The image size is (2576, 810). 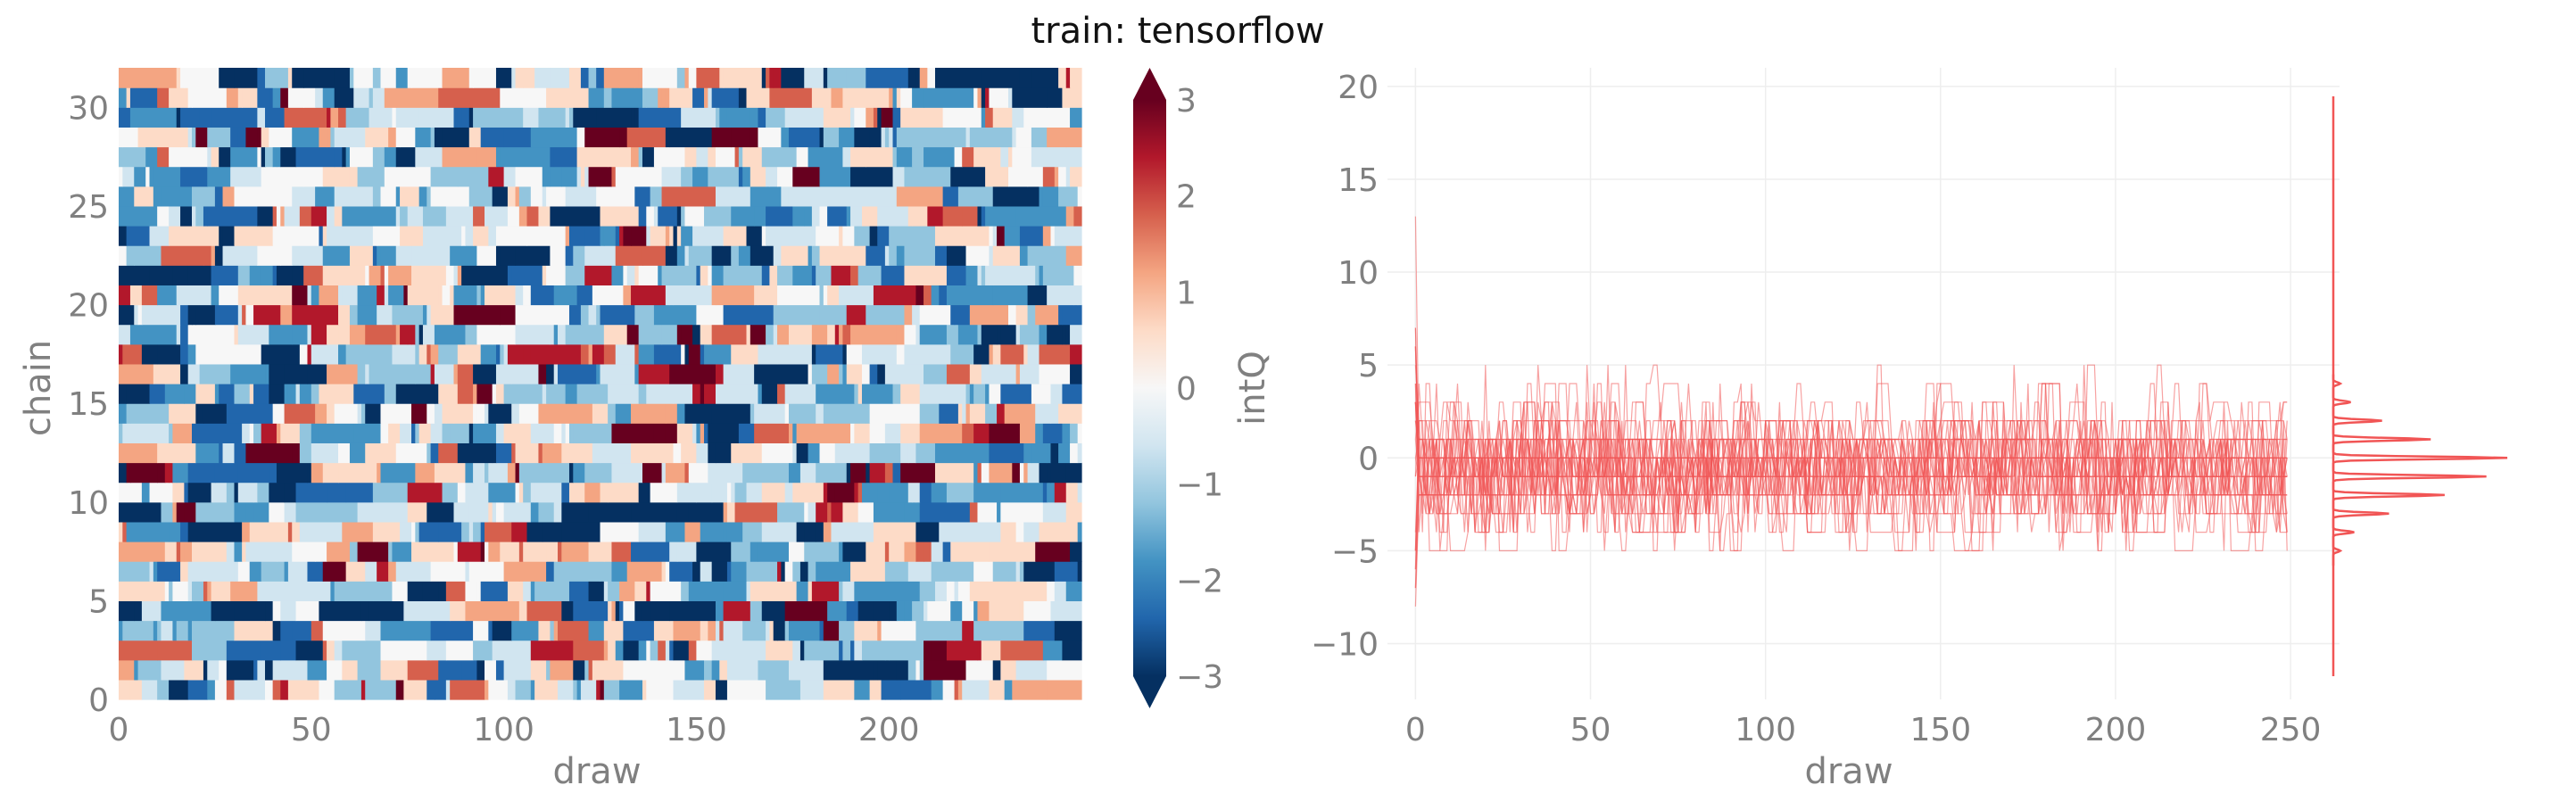 What do you see at coordinates (2291, 730) in the screenshot?
I see `trace-x-tick-label: 250` at bounding box center [2291, 730].